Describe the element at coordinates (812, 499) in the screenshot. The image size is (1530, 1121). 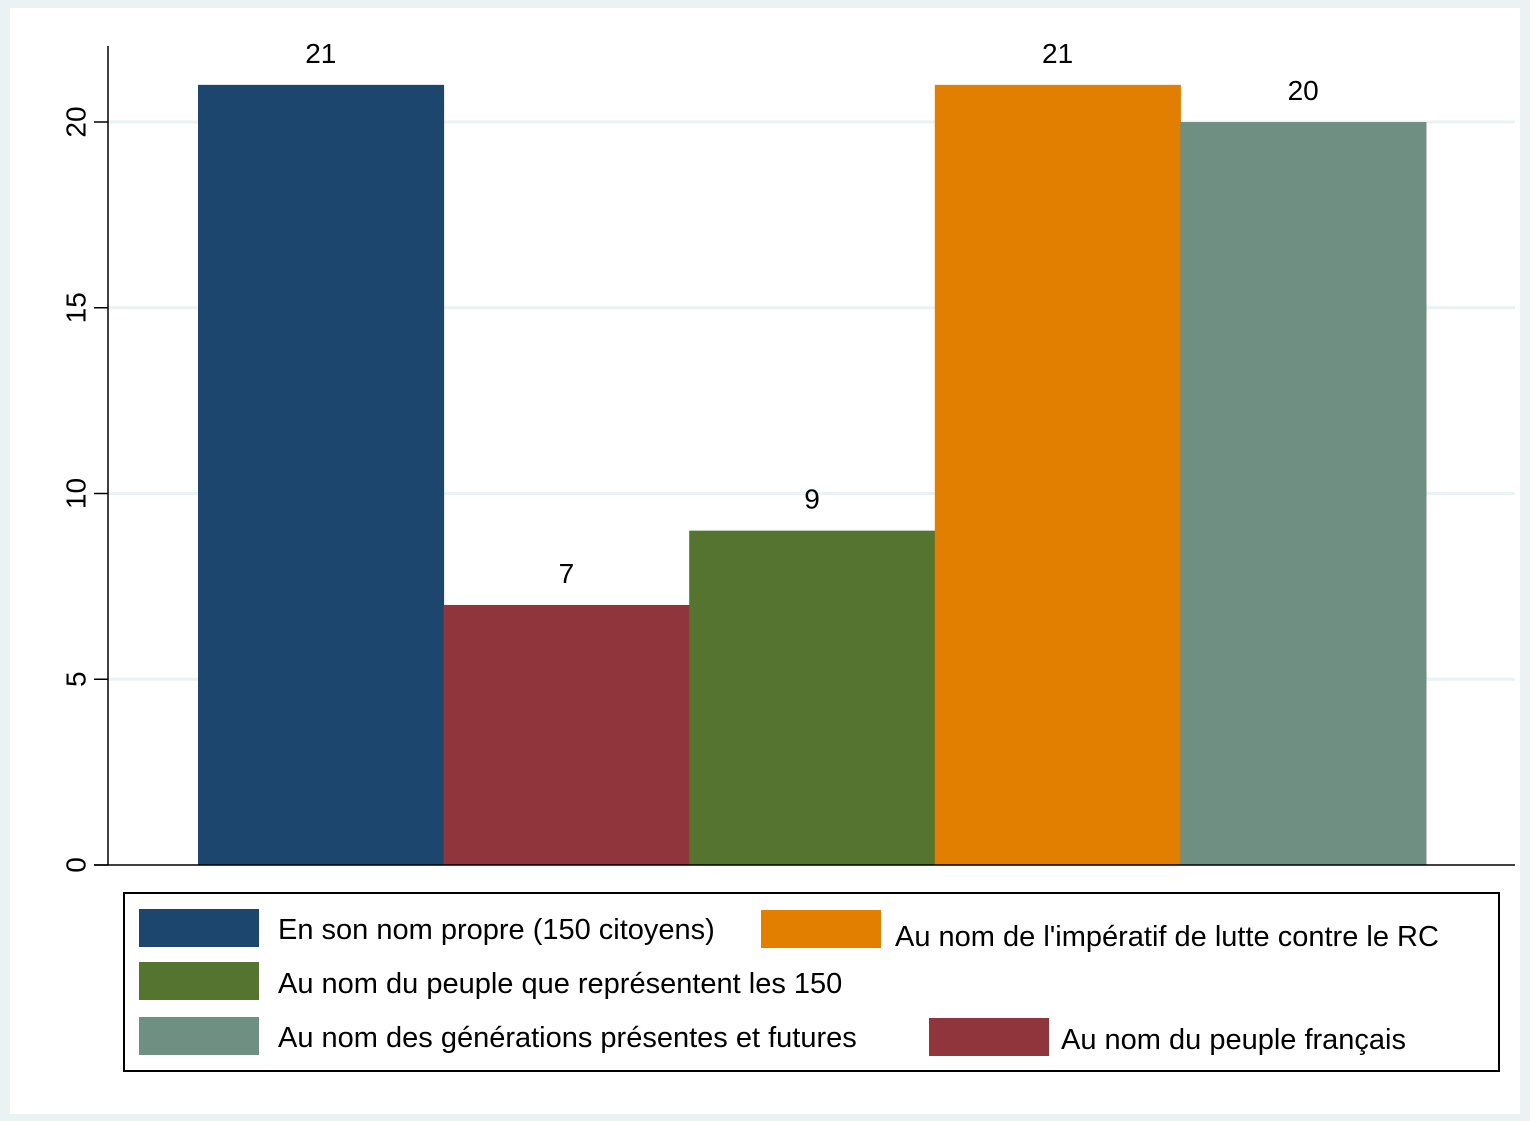
I see `bar-value-label: 9` at that location.